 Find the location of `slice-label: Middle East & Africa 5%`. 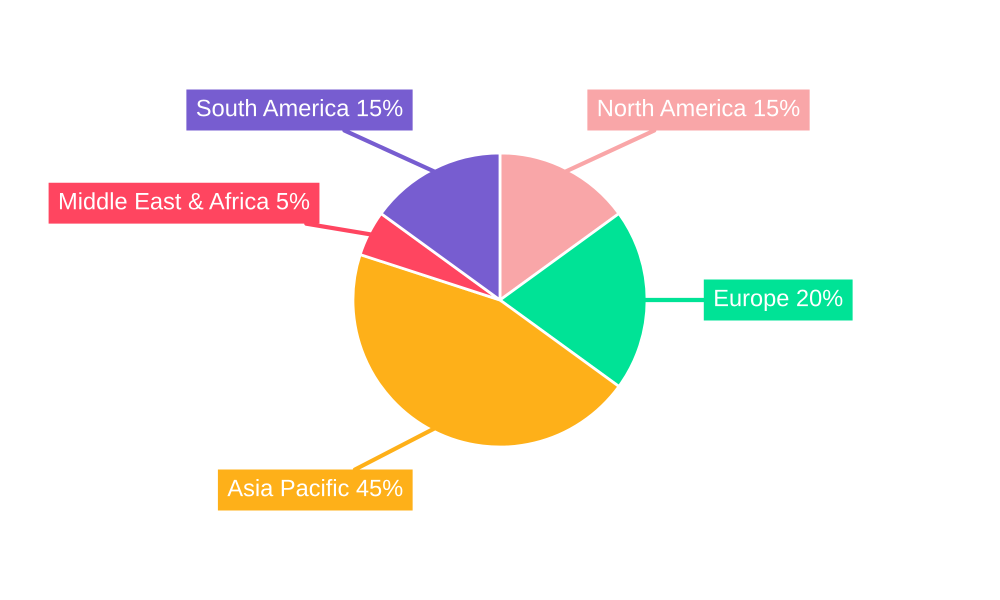

slice-label: Middle East & Africa 5% is located at coordinates (185, 201).